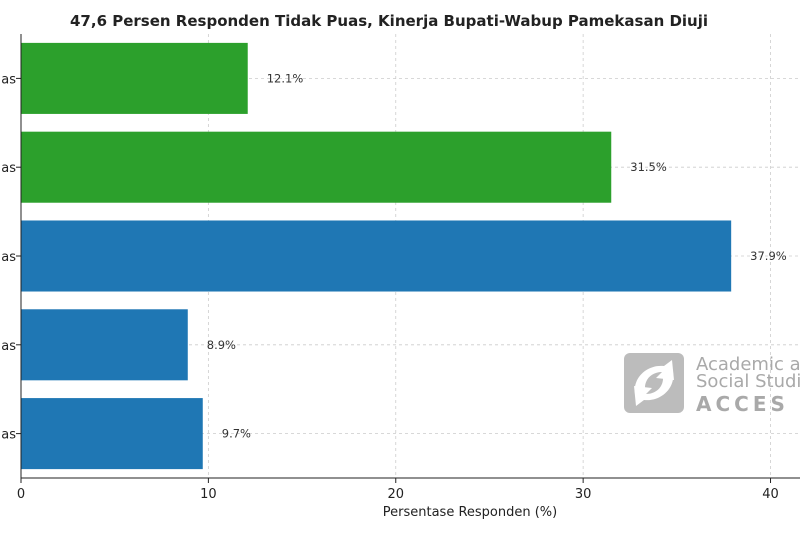  What do you see at coordinates (8, 435) in the screenshot?
I see `y-tick-label-4: as` at bounding box center [8, 435].